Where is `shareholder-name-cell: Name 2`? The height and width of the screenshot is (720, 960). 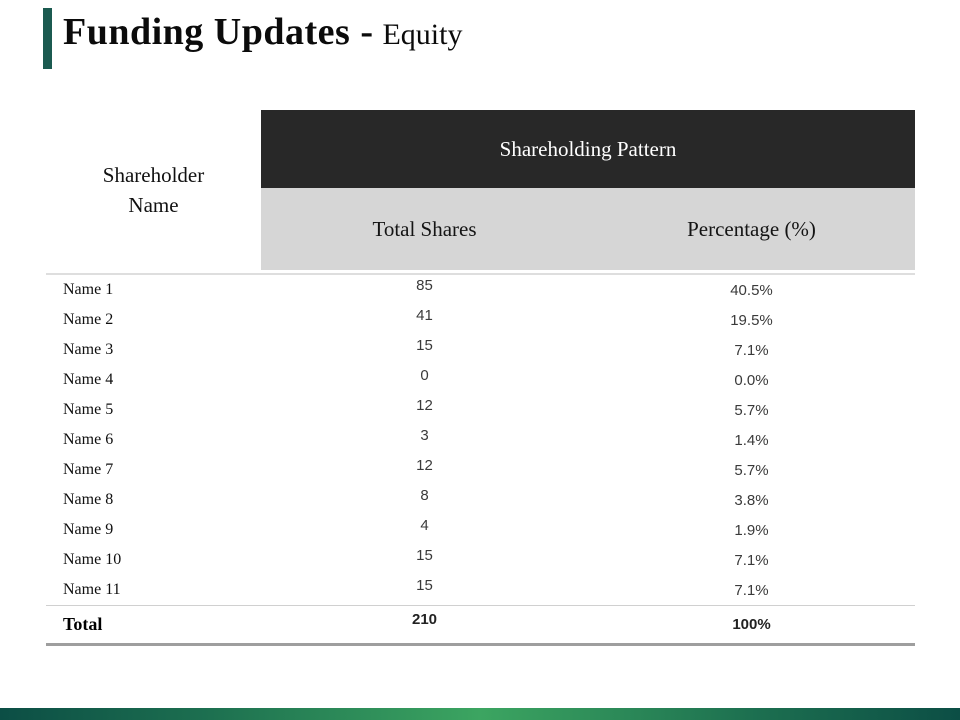 shareholder-name-cell: Name 2 is located at coordinates (88, 319).